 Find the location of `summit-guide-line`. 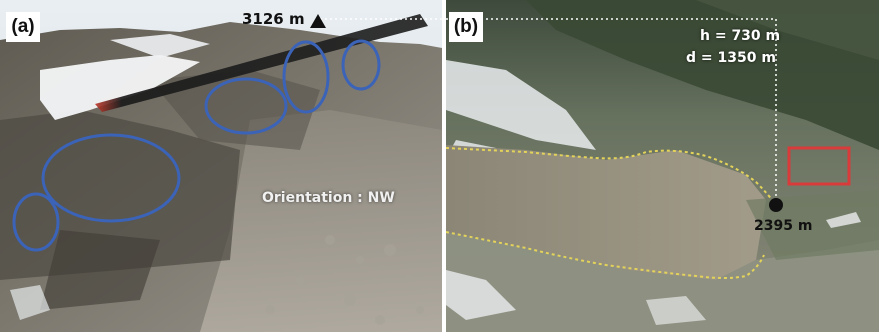

summit-guide-line is located at coordinates (383, 19).